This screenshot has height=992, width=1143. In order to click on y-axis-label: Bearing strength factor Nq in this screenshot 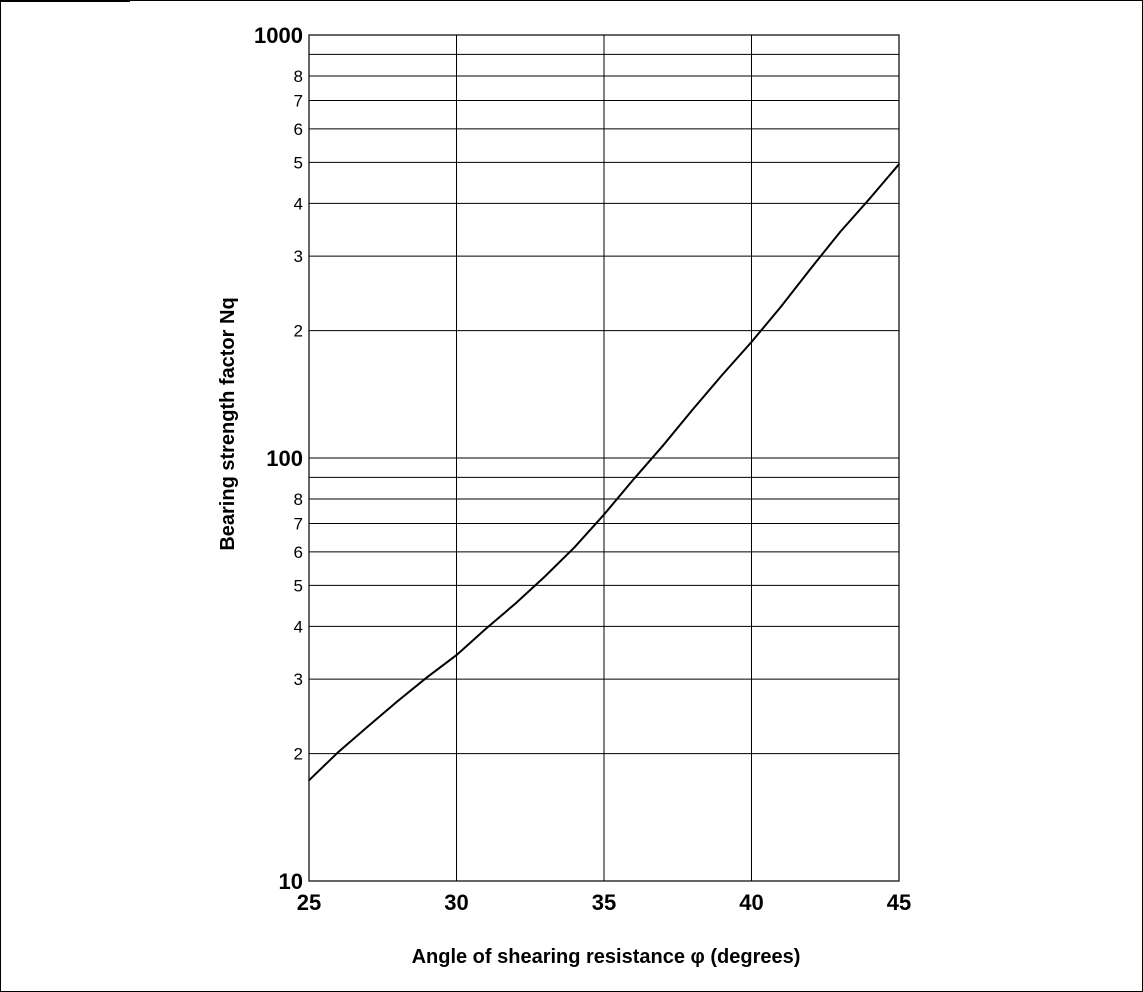, I will do `click(228, 423)`.